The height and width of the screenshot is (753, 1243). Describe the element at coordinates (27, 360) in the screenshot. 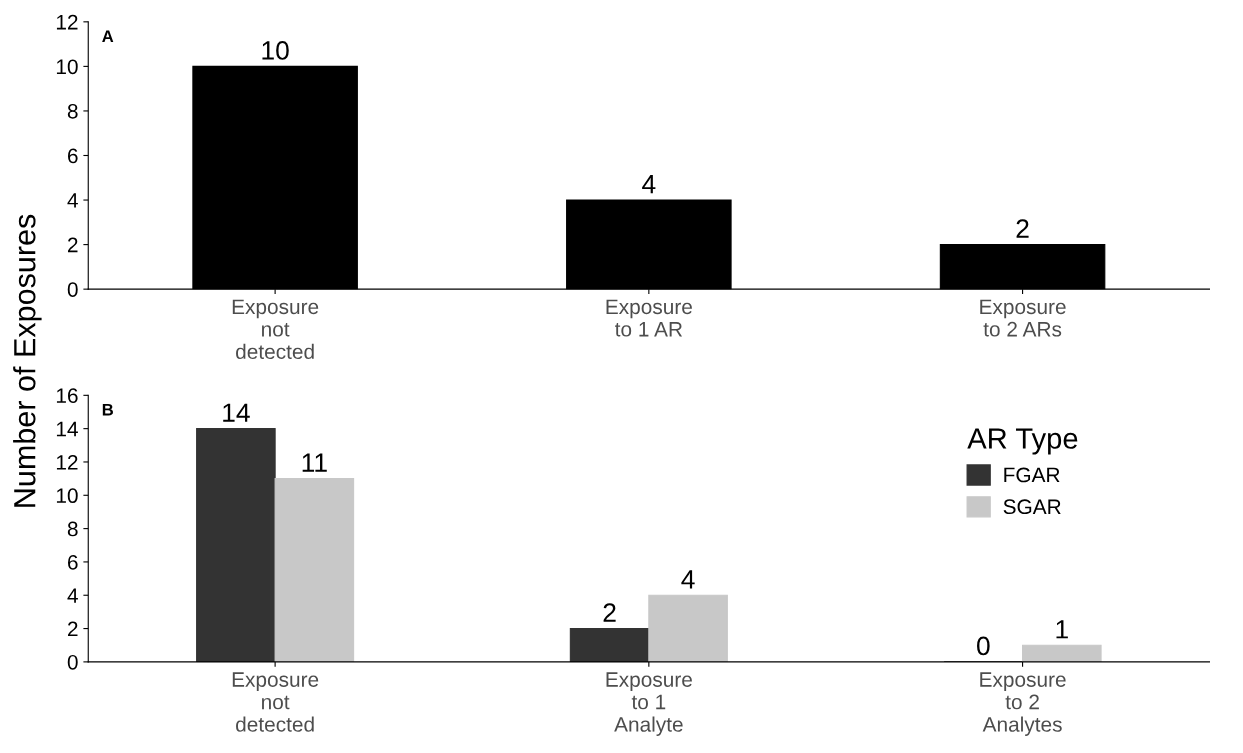

I see `y-axis-title: Number of Exposures` at that location.